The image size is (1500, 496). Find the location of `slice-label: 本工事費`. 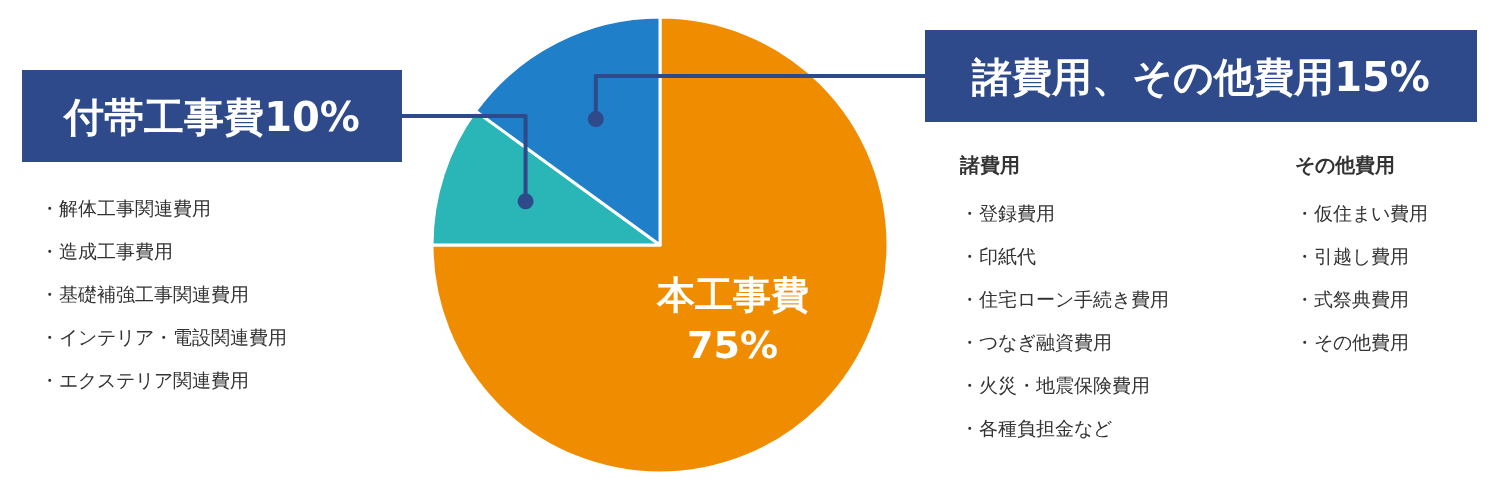

slice-label: 本工事費 is located at coordinates (732, 294).